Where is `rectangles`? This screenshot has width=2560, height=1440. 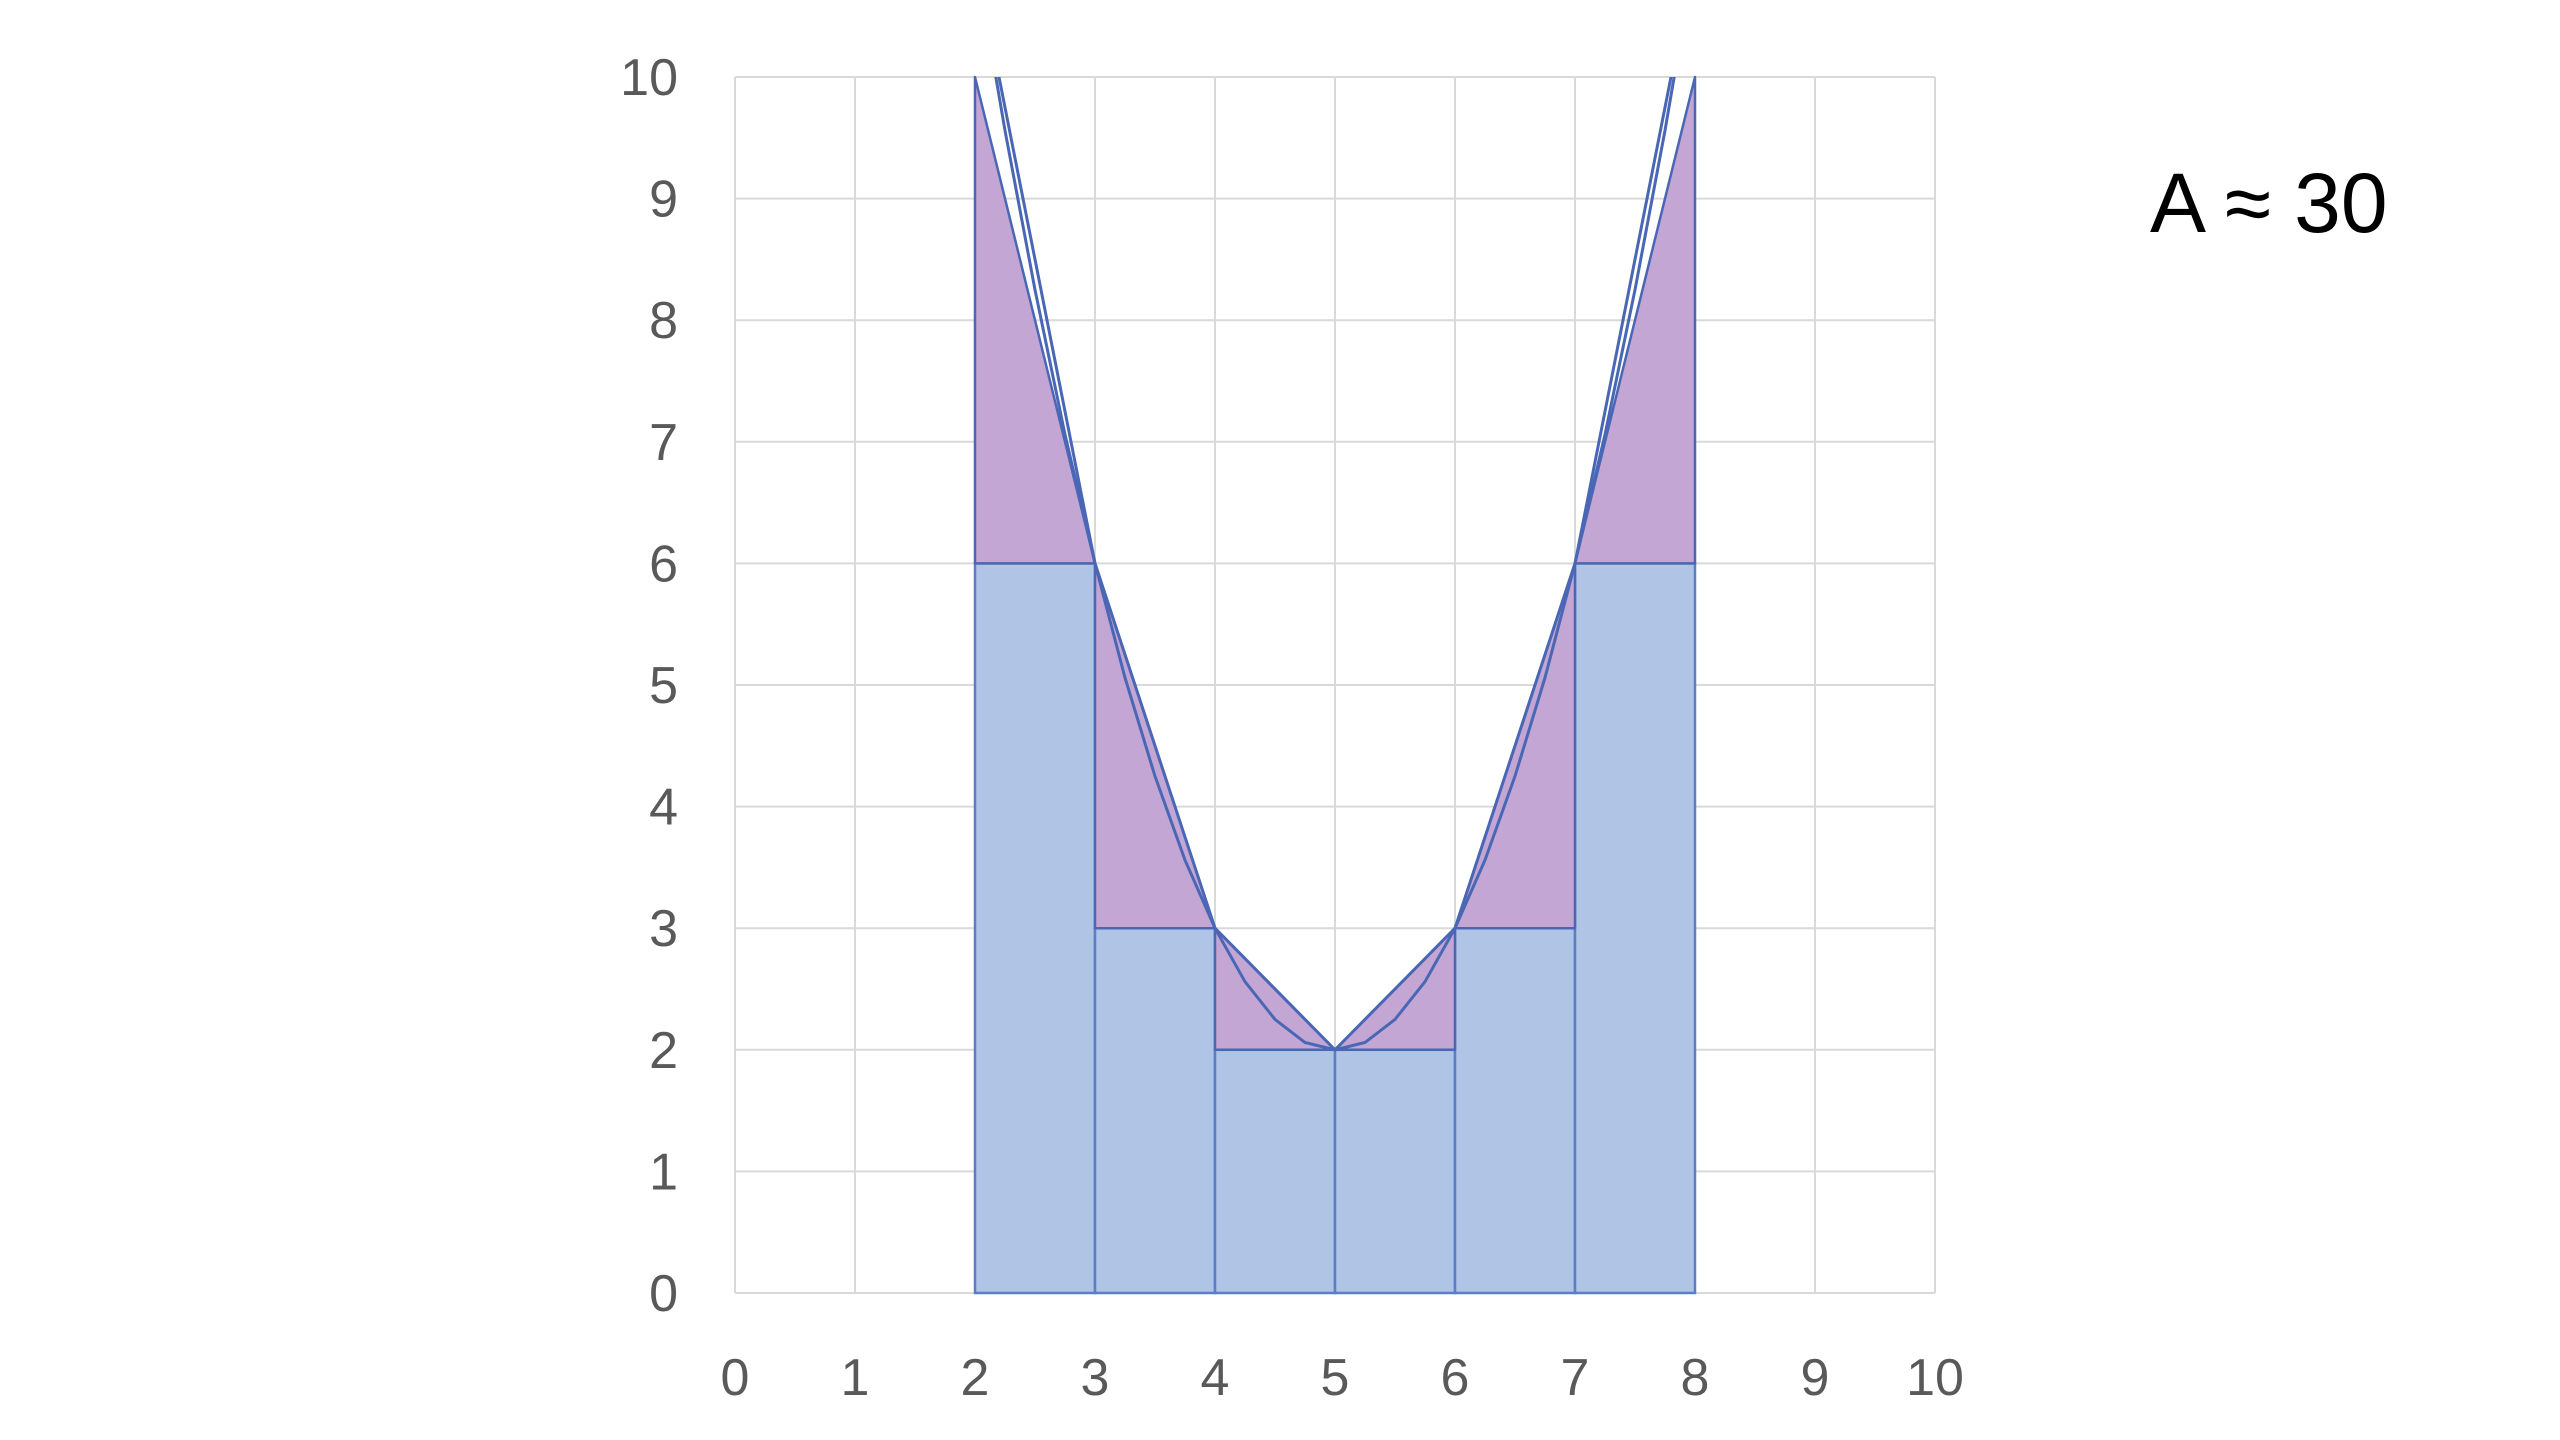 rectangles is located at coordinates (1335, 928).